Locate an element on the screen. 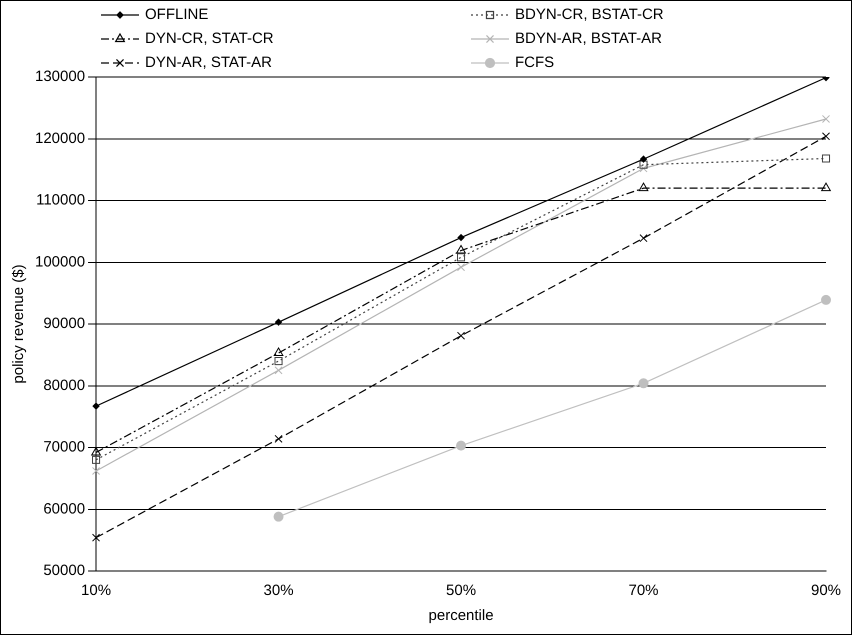 The width and height of the screenshot is (852, 635). x-tick-label: 70% is located at coordinates (643, 591).